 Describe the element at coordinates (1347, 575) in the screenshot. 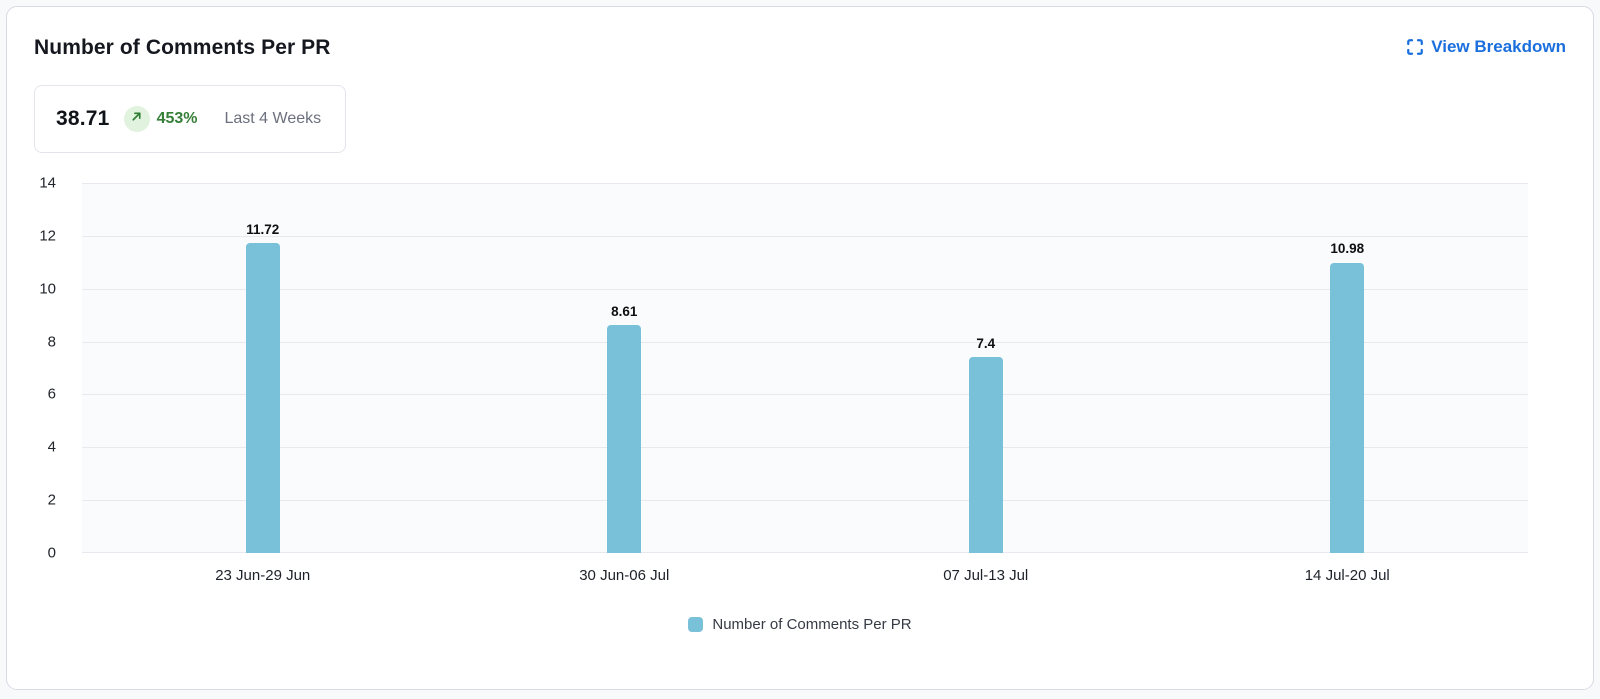

I see `x-axis-label: 14 Jul-20 Jul` at that location.